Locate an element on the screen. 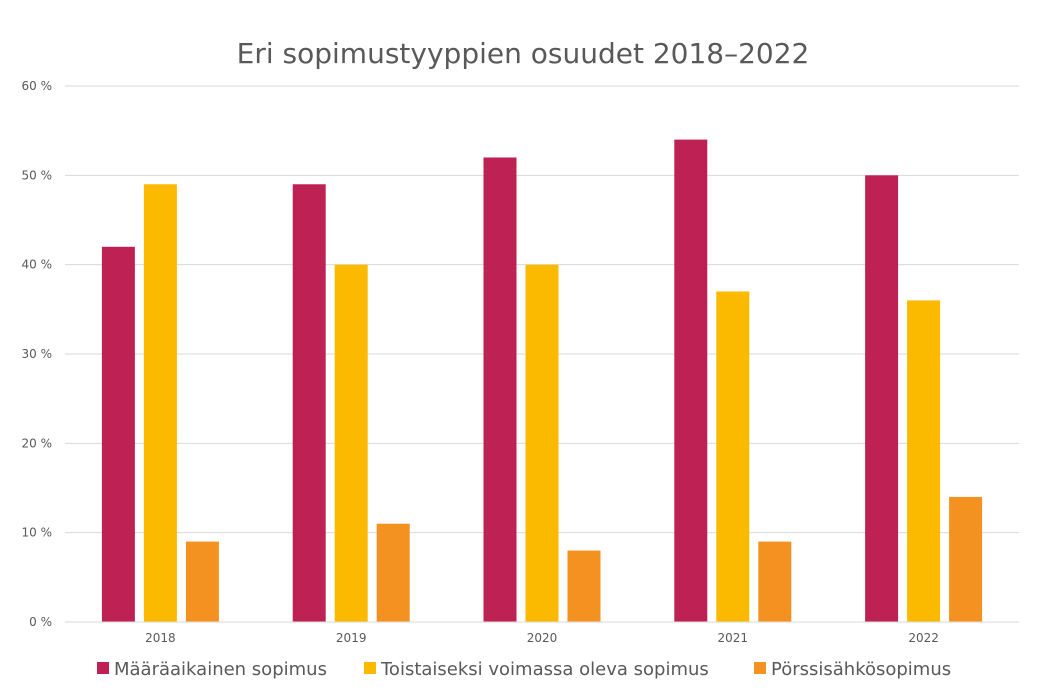  x-tick-label: 2020 is located at coordinates (542, 638).